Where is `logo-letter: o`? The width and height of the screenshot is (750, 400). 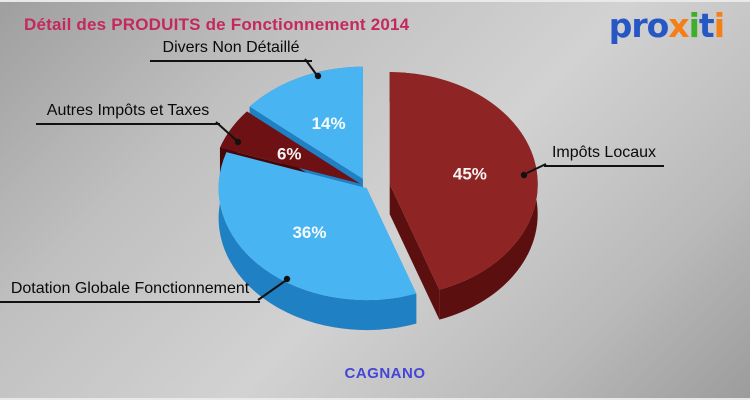 logo-letter: o is located at coordinates (658, 25).